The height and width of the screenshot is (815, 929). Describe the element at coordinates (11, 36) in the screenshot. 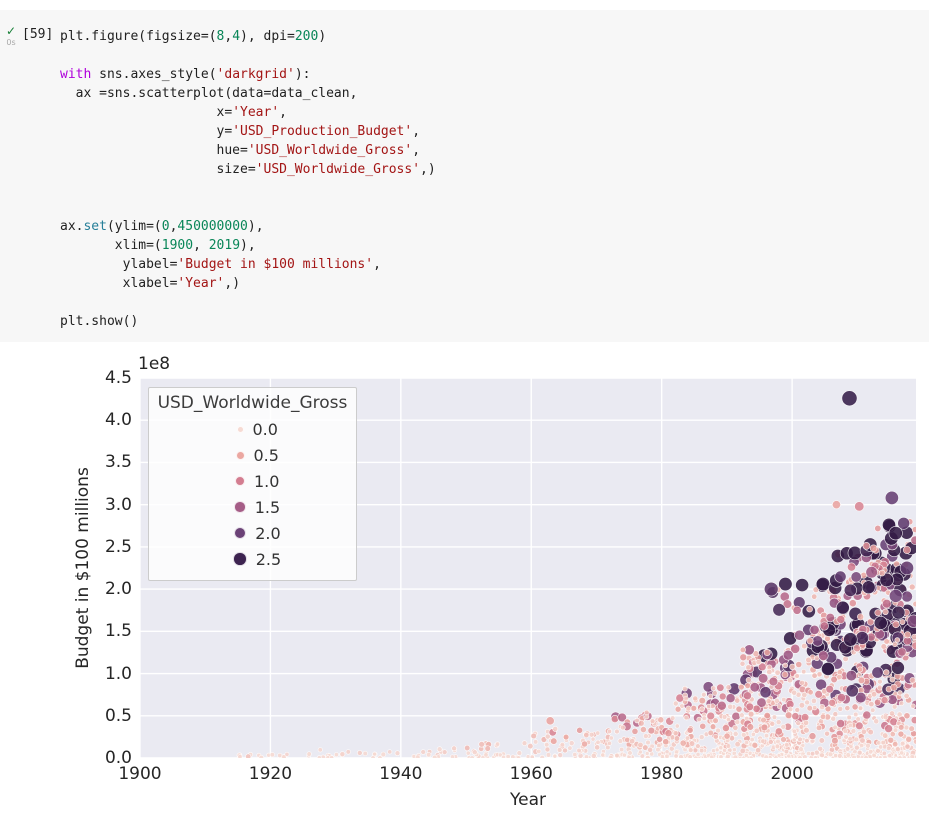

I see `cell-gutter: ✓ 0s` at that location.